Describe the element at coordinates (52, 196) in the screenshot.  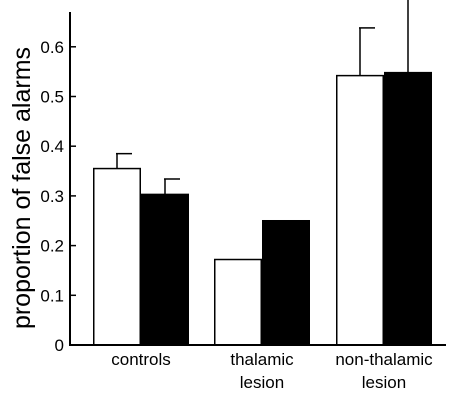
I see `y-tick-label: 0.3` at that location.